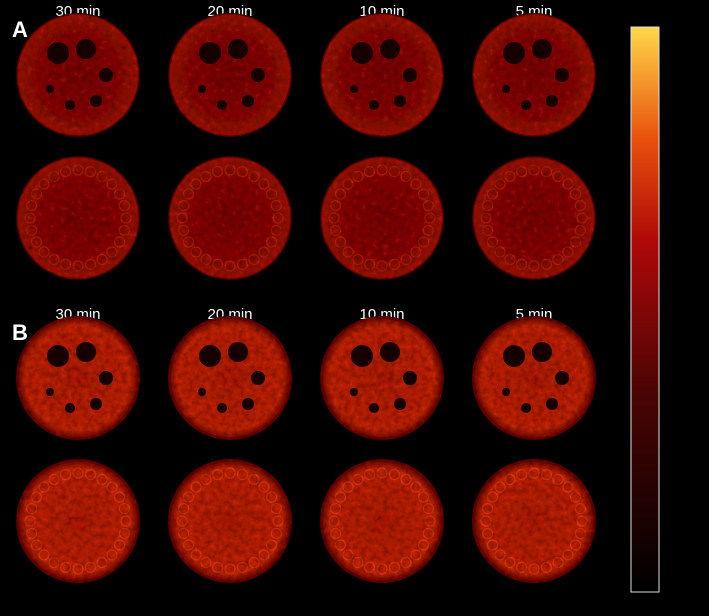  Describe the element at coordinates (20, 29) in the screenshot. I see `panel-letter: A` at that location.